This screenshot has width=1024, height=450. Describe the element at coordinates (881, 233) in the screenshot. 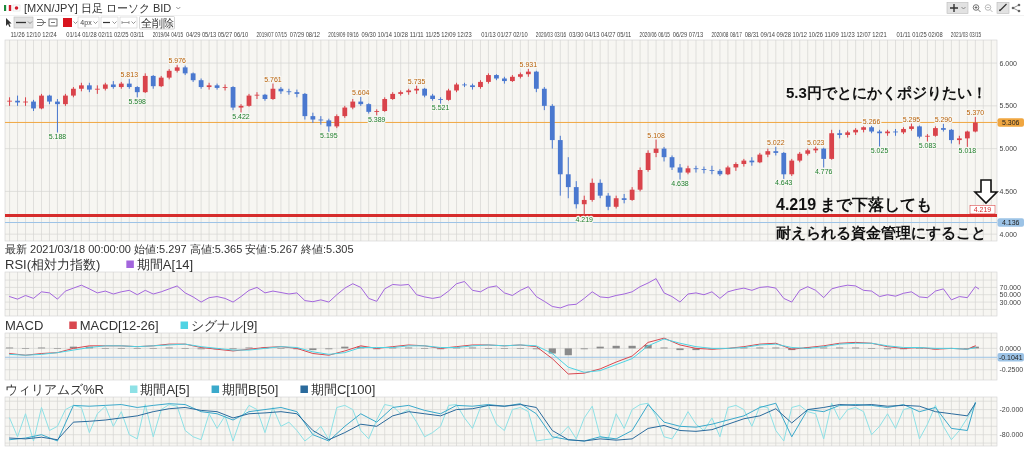

I see `annotation: 耐えられる資金管理にすること` at that location.